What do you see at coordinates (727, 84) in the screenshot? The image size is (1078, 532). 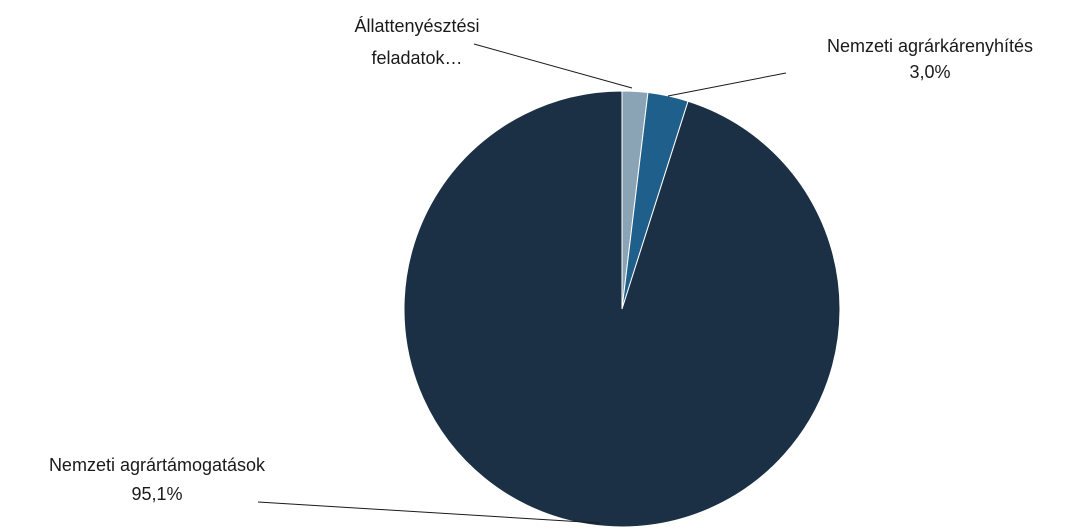 I see `leader-line-karenyhites` at bounding box center [727, 84].